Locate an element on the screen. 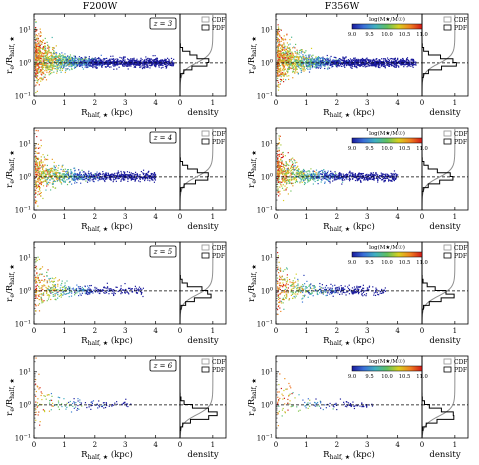  colorbar-label: log(M★/M☉) is located at coordinates (387, 19).